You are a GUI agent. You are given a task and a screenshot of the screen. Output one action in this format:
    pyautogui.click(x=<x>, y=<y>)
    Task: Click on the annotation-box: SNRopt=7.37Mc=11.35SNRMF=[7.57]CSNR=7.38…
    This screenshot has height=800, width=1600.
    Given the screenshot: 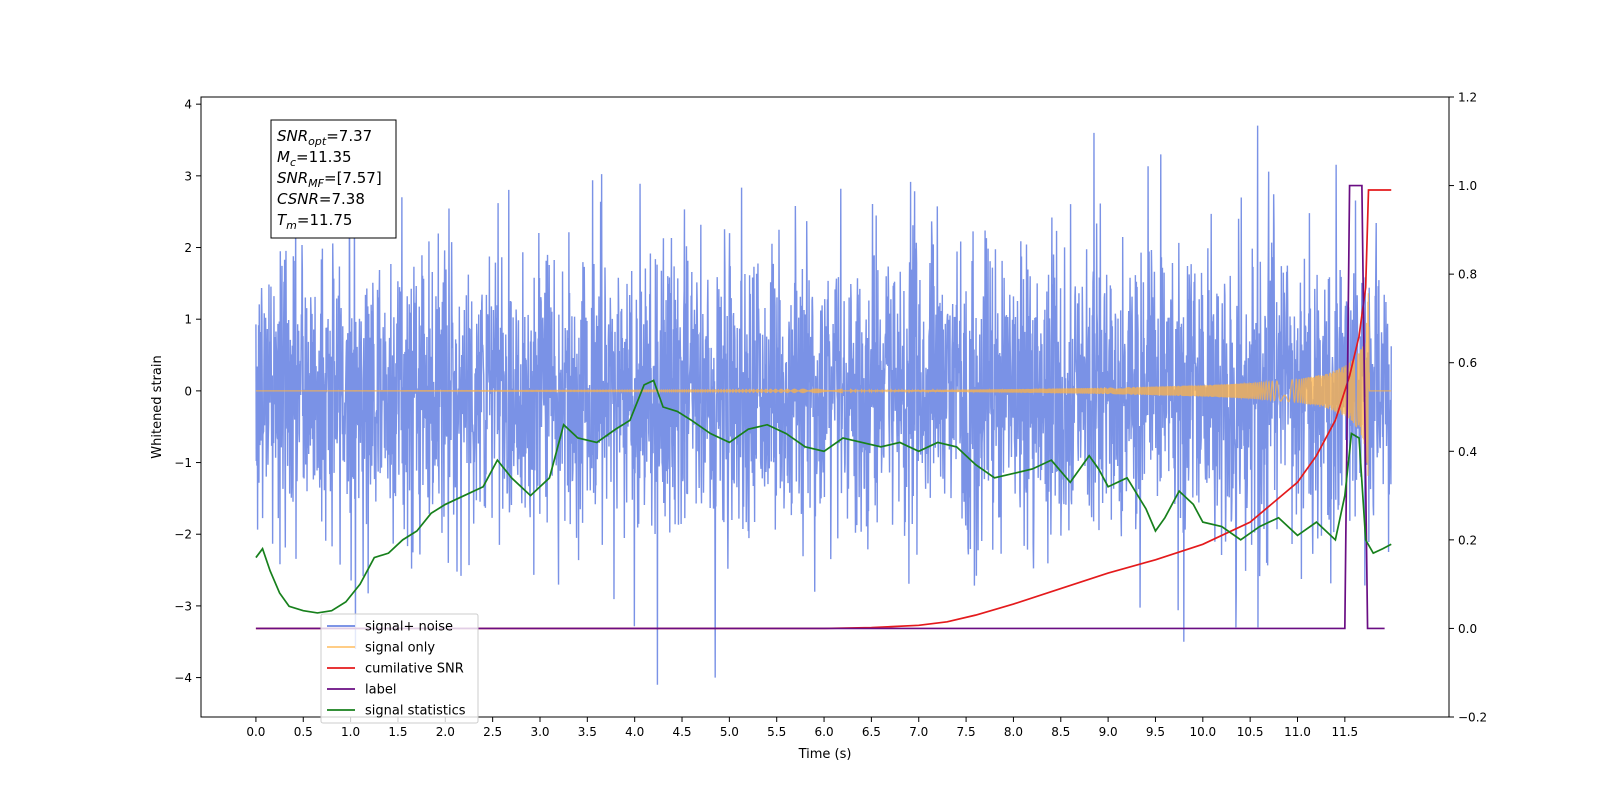 What is the action you would take?
    pyautogui.click(x=333, y=179)
    